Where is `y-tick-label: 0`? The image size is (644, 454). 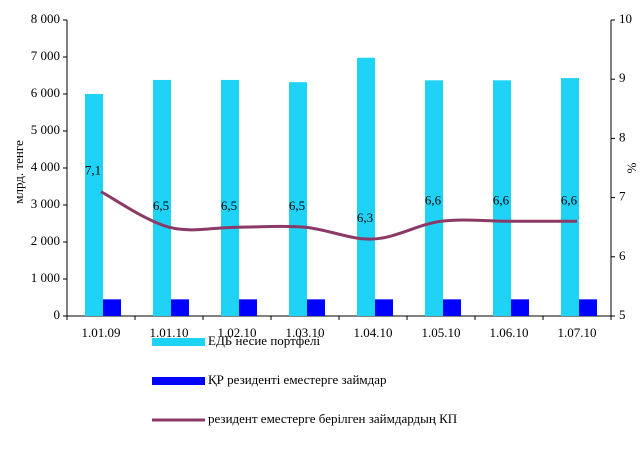
y-tick-label: 0 is located at coordinates (57, 314).